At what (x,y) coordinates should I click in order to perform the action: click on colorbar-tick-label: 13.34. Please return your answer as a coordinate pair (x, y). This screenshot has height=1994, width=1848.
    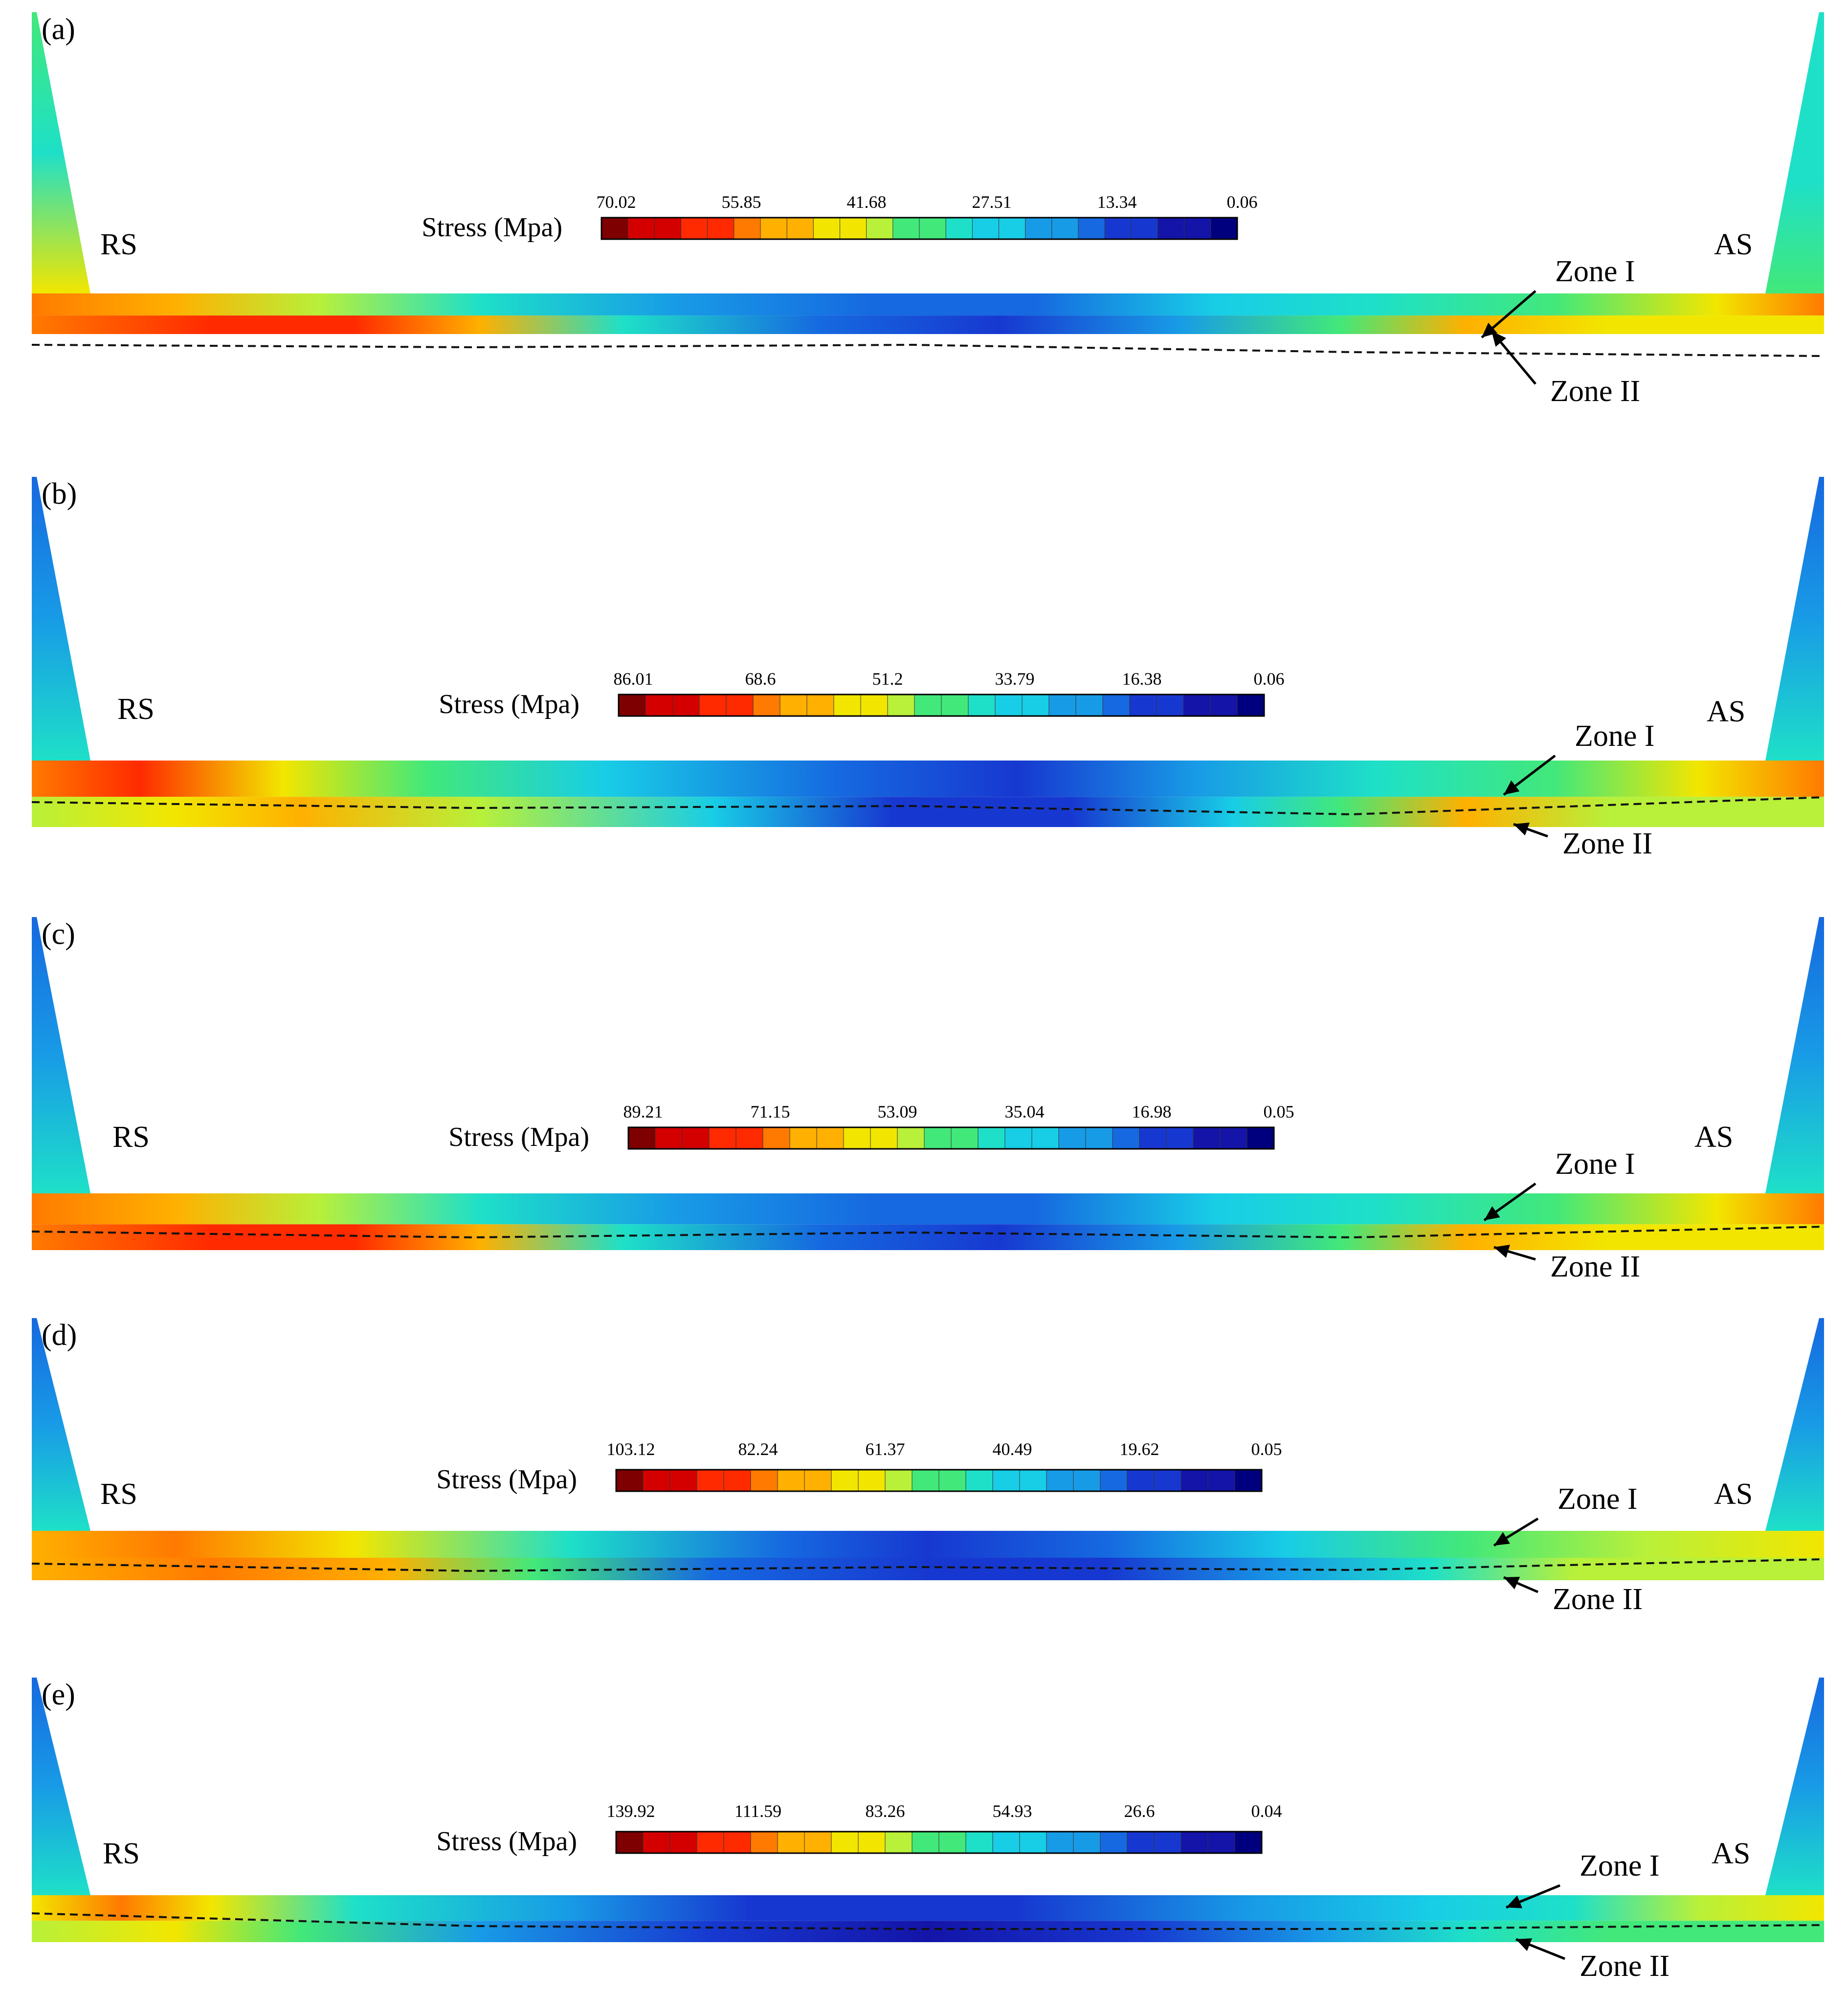
    Looking at the image, I should click on (1117, 202).